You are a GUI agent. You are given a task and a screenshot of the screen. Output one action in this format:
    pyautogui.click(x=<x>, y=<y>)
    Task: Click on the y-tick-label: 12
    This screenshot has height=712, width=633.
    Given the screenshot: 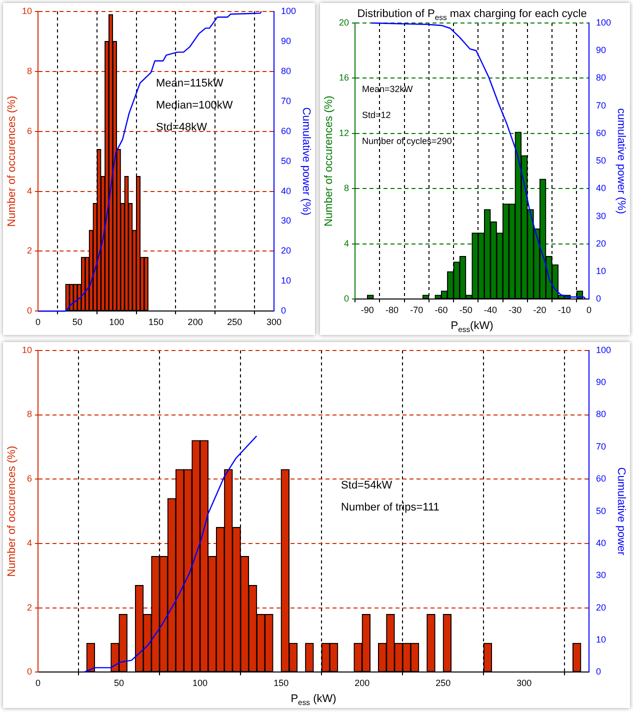 What is the action you would take?
    pyautogui.click(x=344, y=133)
    